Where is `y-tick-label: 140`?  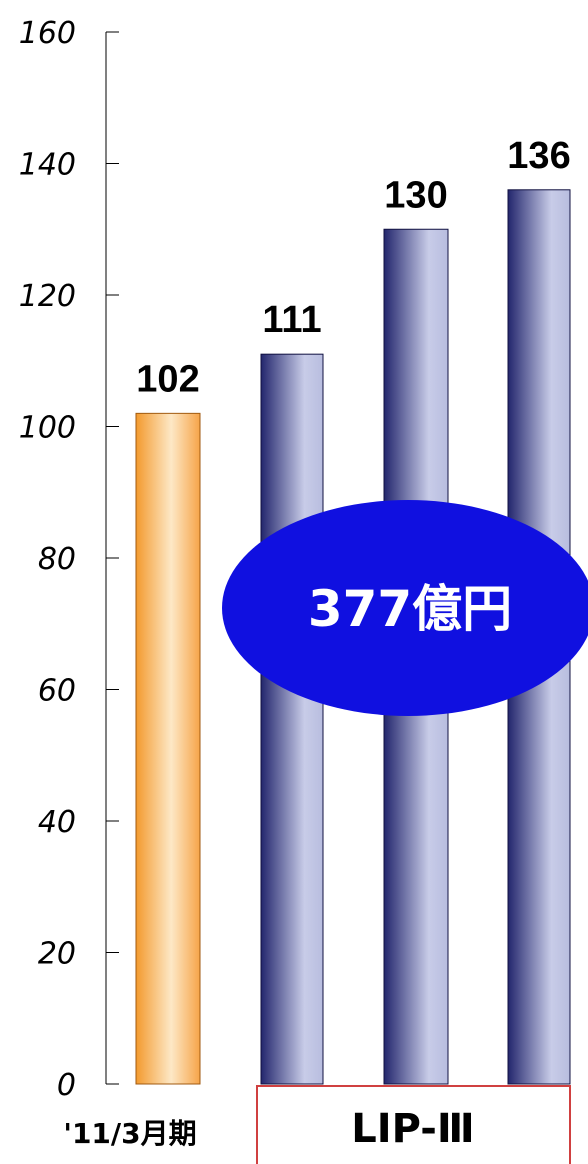
y-tick-label: 140 is located at coordinates (47, 165).